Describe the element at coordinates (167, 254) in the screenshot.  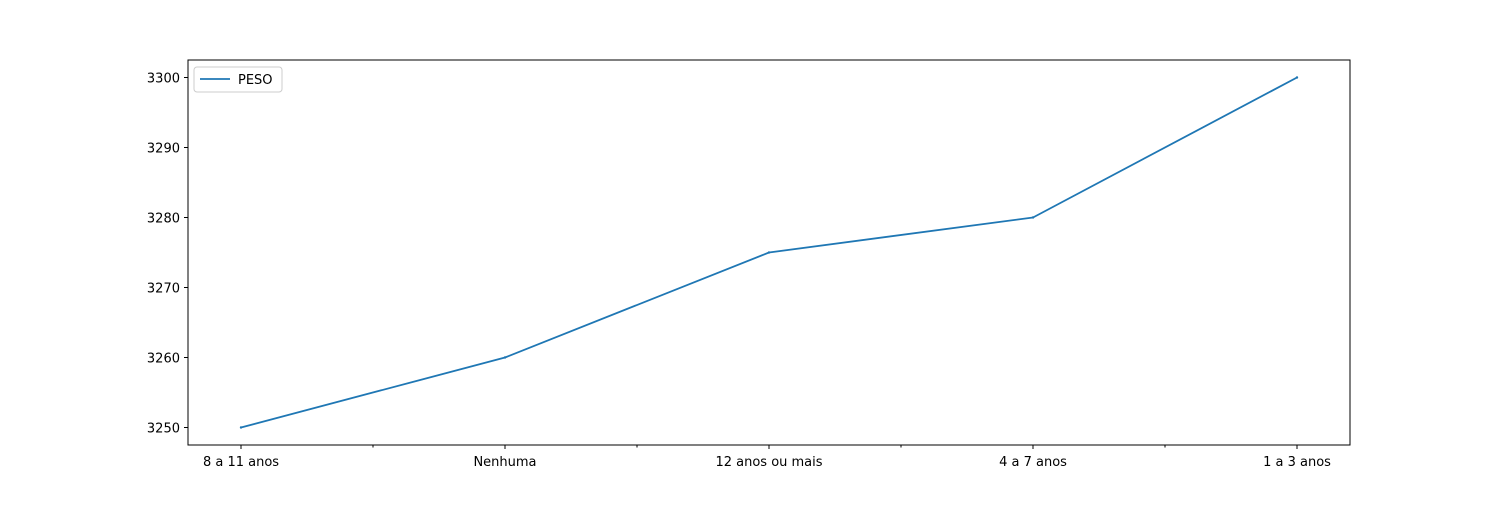
I see `y-axis: 3250 3260 3270 3280 3290 3300` at that location.